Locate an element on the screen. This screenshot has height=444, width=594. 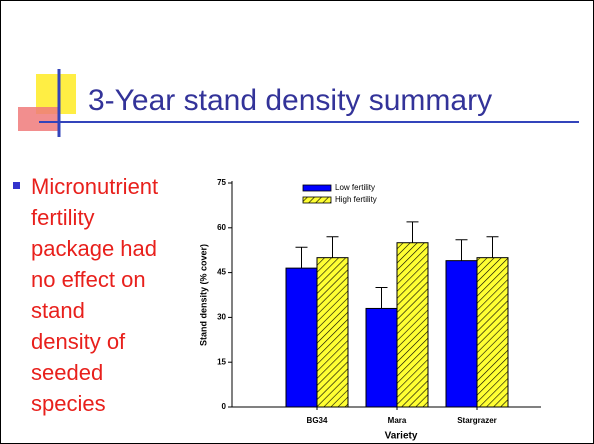
bullet-line: no effect on is located at coordinates (88, 279).